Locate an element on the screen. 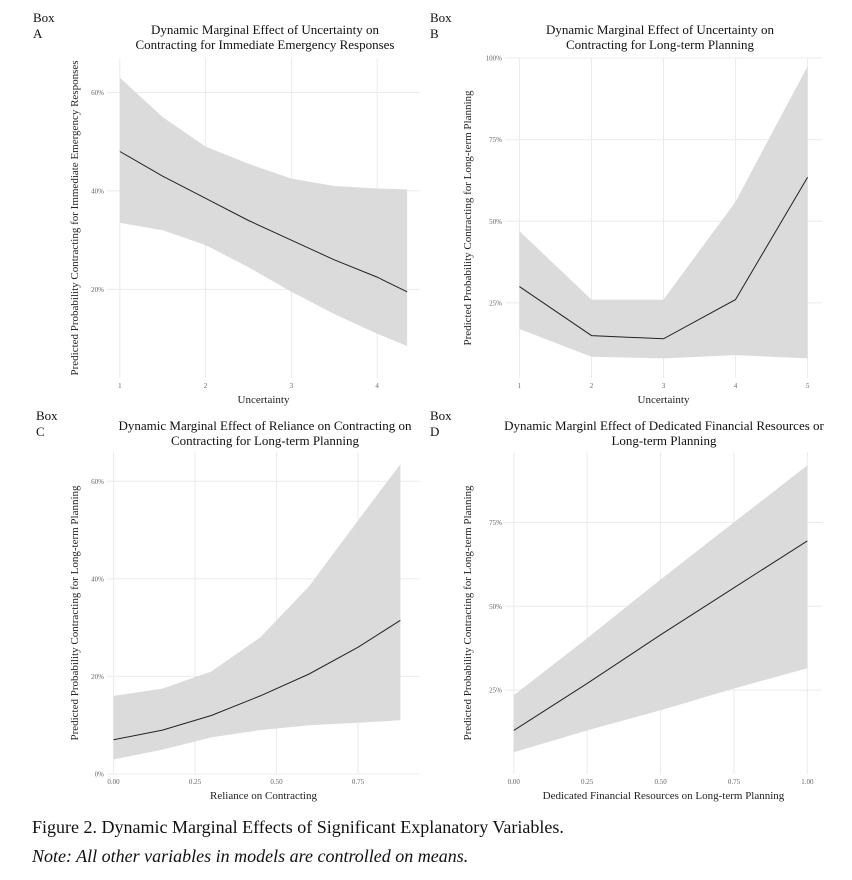 The height and width of the screenshot is (880, 852). box-b-y-tick-label: 50% is located at coordinates (495, 222).